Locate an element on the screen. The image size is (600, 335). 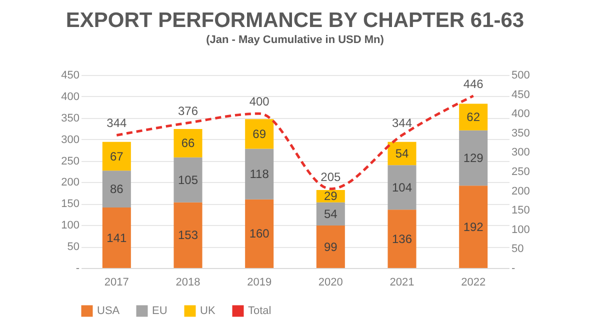
y-tick-label: 150 is located at coordinates (70, 204).